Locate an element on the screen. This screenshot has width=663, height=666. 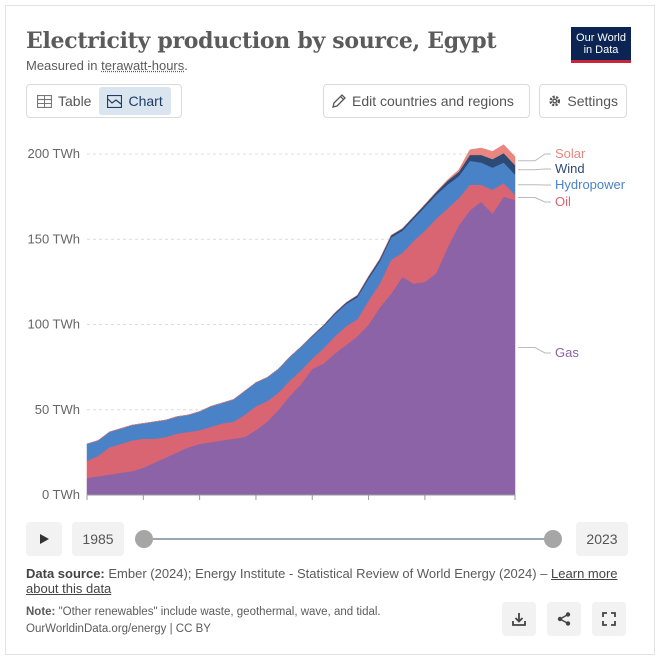
y-tick-label: 50 TWh is located at coordinates (57, 409).